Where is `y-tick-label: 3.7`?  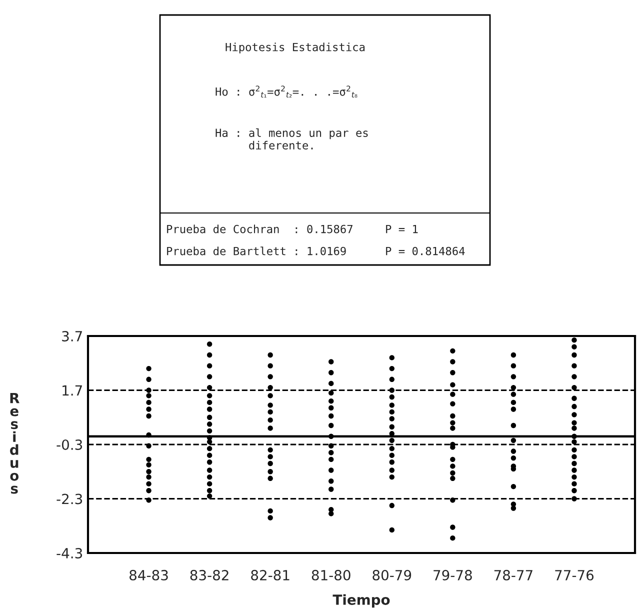
y-tick-label: 3.7 is located at coordinates (72, 336).